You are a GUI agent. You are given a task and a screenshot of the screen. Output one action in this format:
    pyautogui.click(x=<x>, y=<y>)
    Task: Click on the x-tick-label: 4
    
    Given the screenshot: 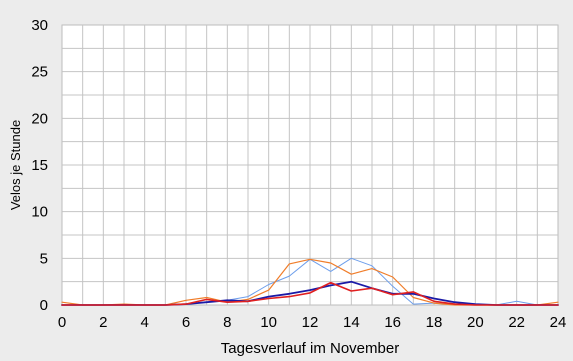 What is the action you would take?
    pyautogui.click(x=144, y=322)
    